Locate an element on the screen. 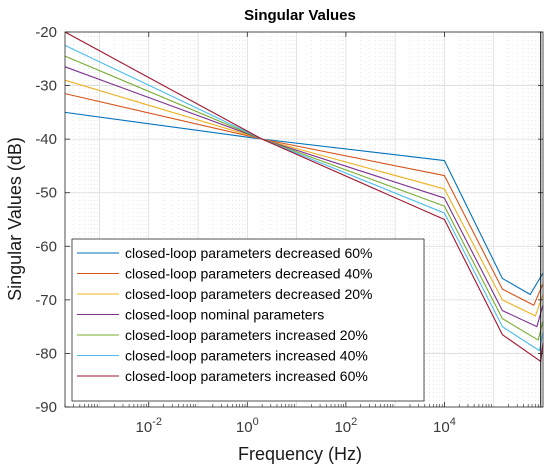 This screenshot has width=550, height=470. y-tick-label: -20 is located at coordinates (46, 32).